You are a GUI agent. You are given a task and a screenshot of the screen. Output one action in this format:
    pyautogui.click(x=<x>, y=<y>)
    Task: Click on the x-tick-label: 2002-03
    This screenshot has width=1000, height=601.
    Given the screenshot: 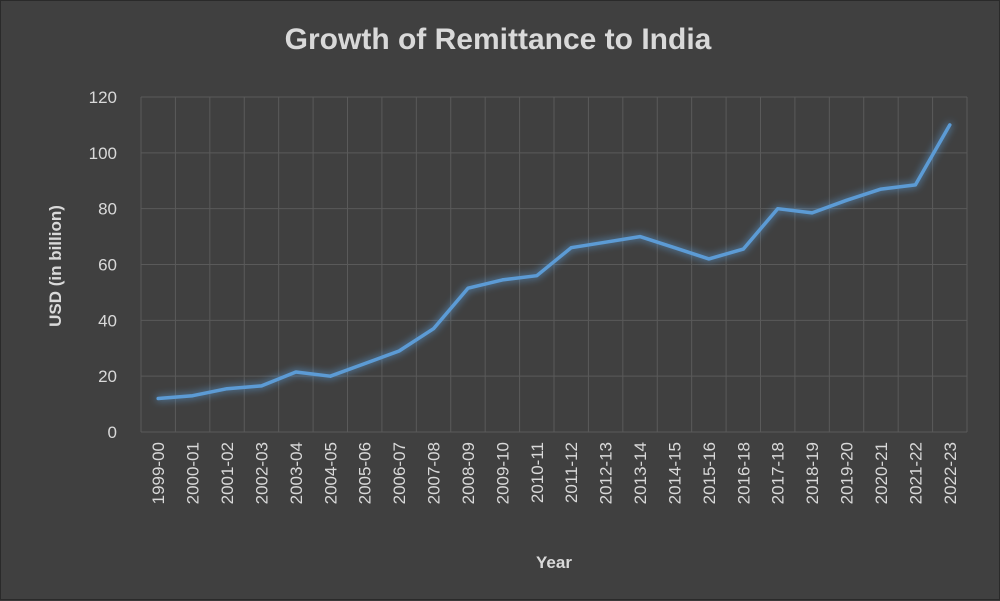 What is the action you would take?
    pyautogui.click(x=261, y=473)
    